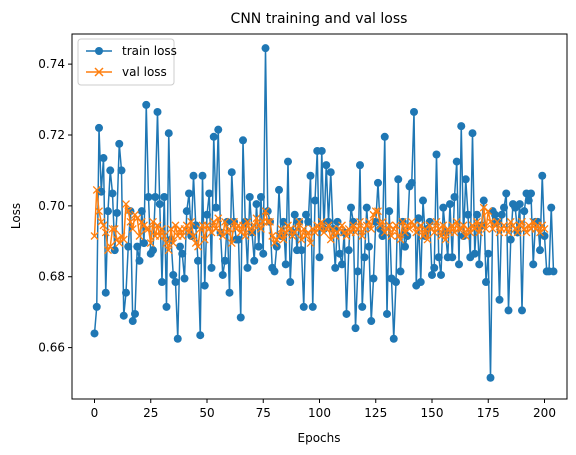 Image resolution: width=576 pixels, height=455 pixels. Describe the element at coordinates (51, 64) in the screenshot. I see `y-tick-label: 0.74` at that location.